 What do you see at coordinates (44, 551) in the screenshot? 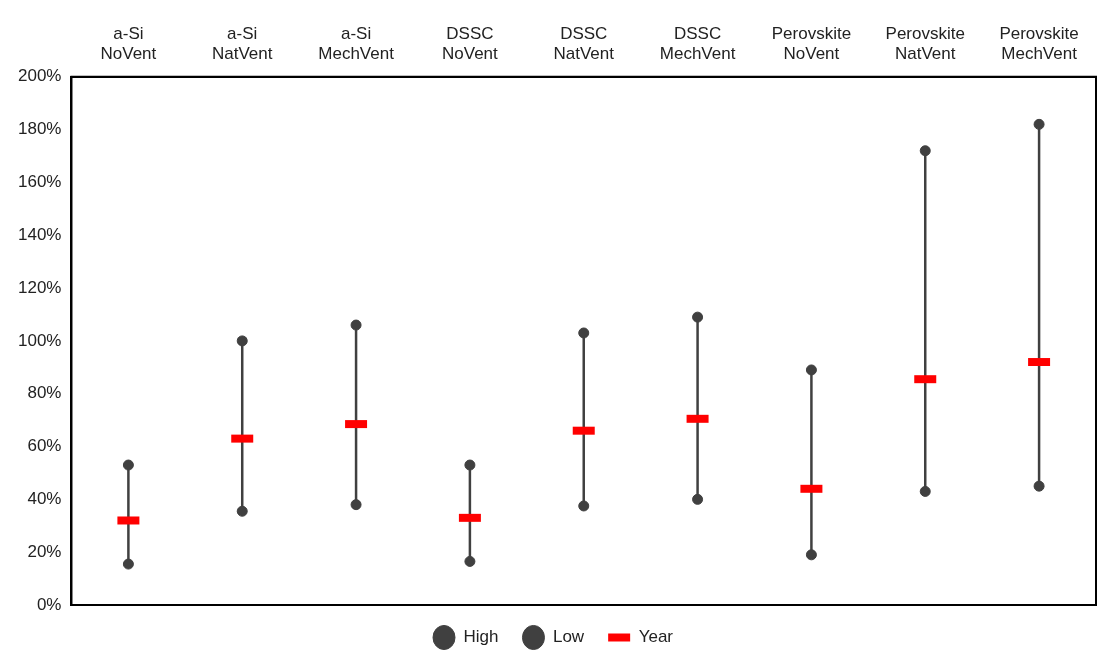
I see `y-tick-label: 20%` at bounding box center [44, 551].